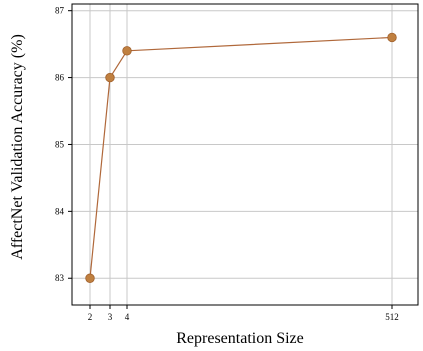 The image size is (423, 351). I want to click on y-tick-label: 85, so click(60, 144).